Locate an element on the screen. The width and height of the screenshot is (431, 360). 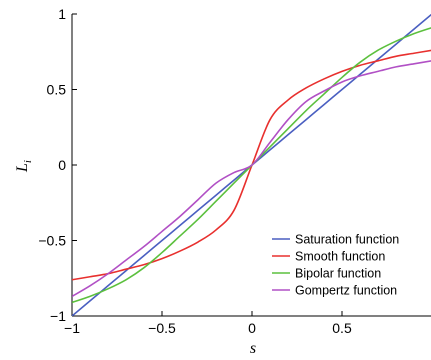
legend-label: Smooth function is located at coordinates (340, 257).